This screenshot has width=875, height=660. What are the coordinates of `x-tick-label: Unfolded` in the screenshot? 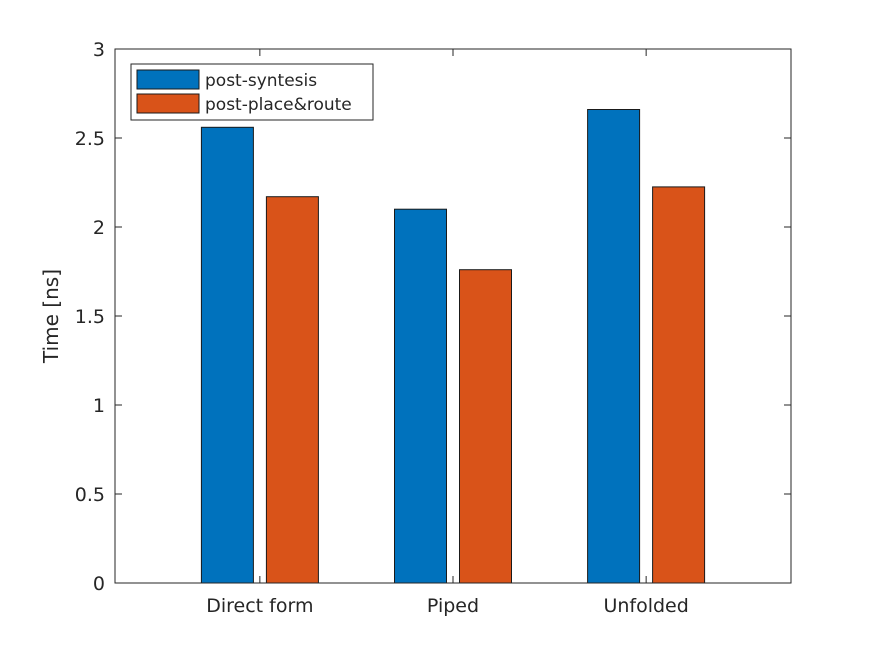 It's located at (645, 606).